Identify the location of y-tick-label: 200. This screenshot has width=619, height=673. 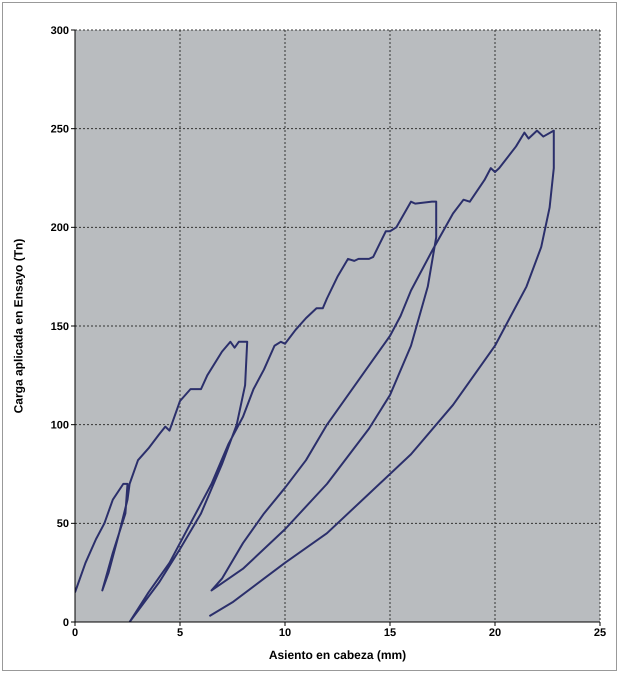
(59, 228).